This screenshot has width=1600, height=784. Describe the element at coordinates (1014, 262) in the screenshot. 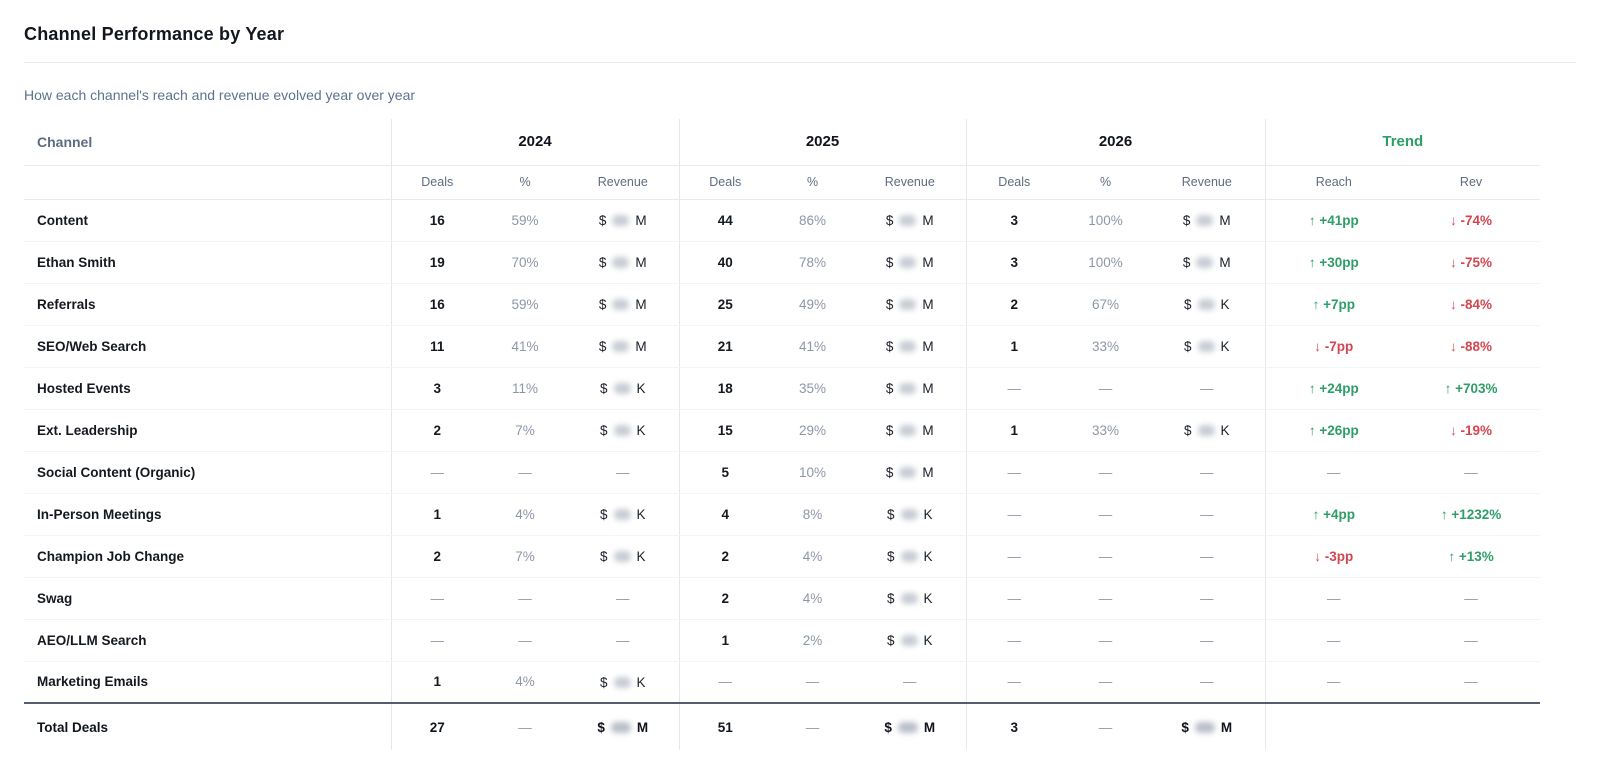

I see `deals-cell: 3` at that location.